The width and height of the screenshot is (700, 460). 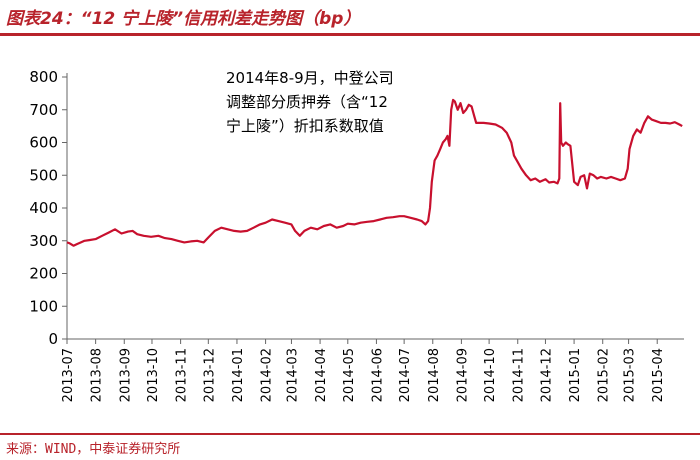 I want to click on x-tick-label: 2015-02, so click(x=604, y=375).